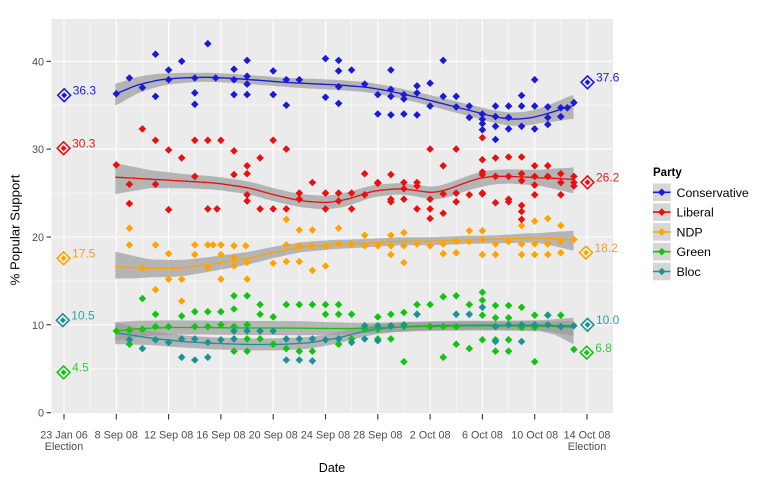  I want to click on svg-text: % Popular Support, so click(15, 229).